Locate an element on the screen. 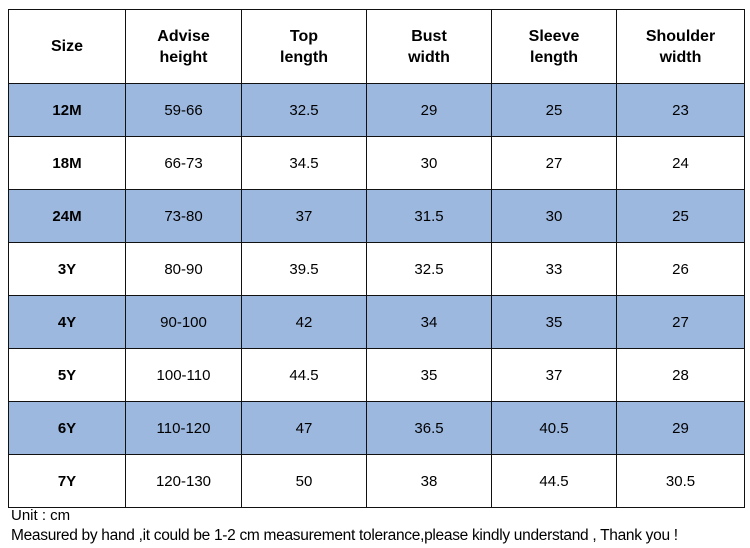 The width and height of the screenshot is (750, 548). measurement-cell: 40.5 is located at coordinates (554, 428).